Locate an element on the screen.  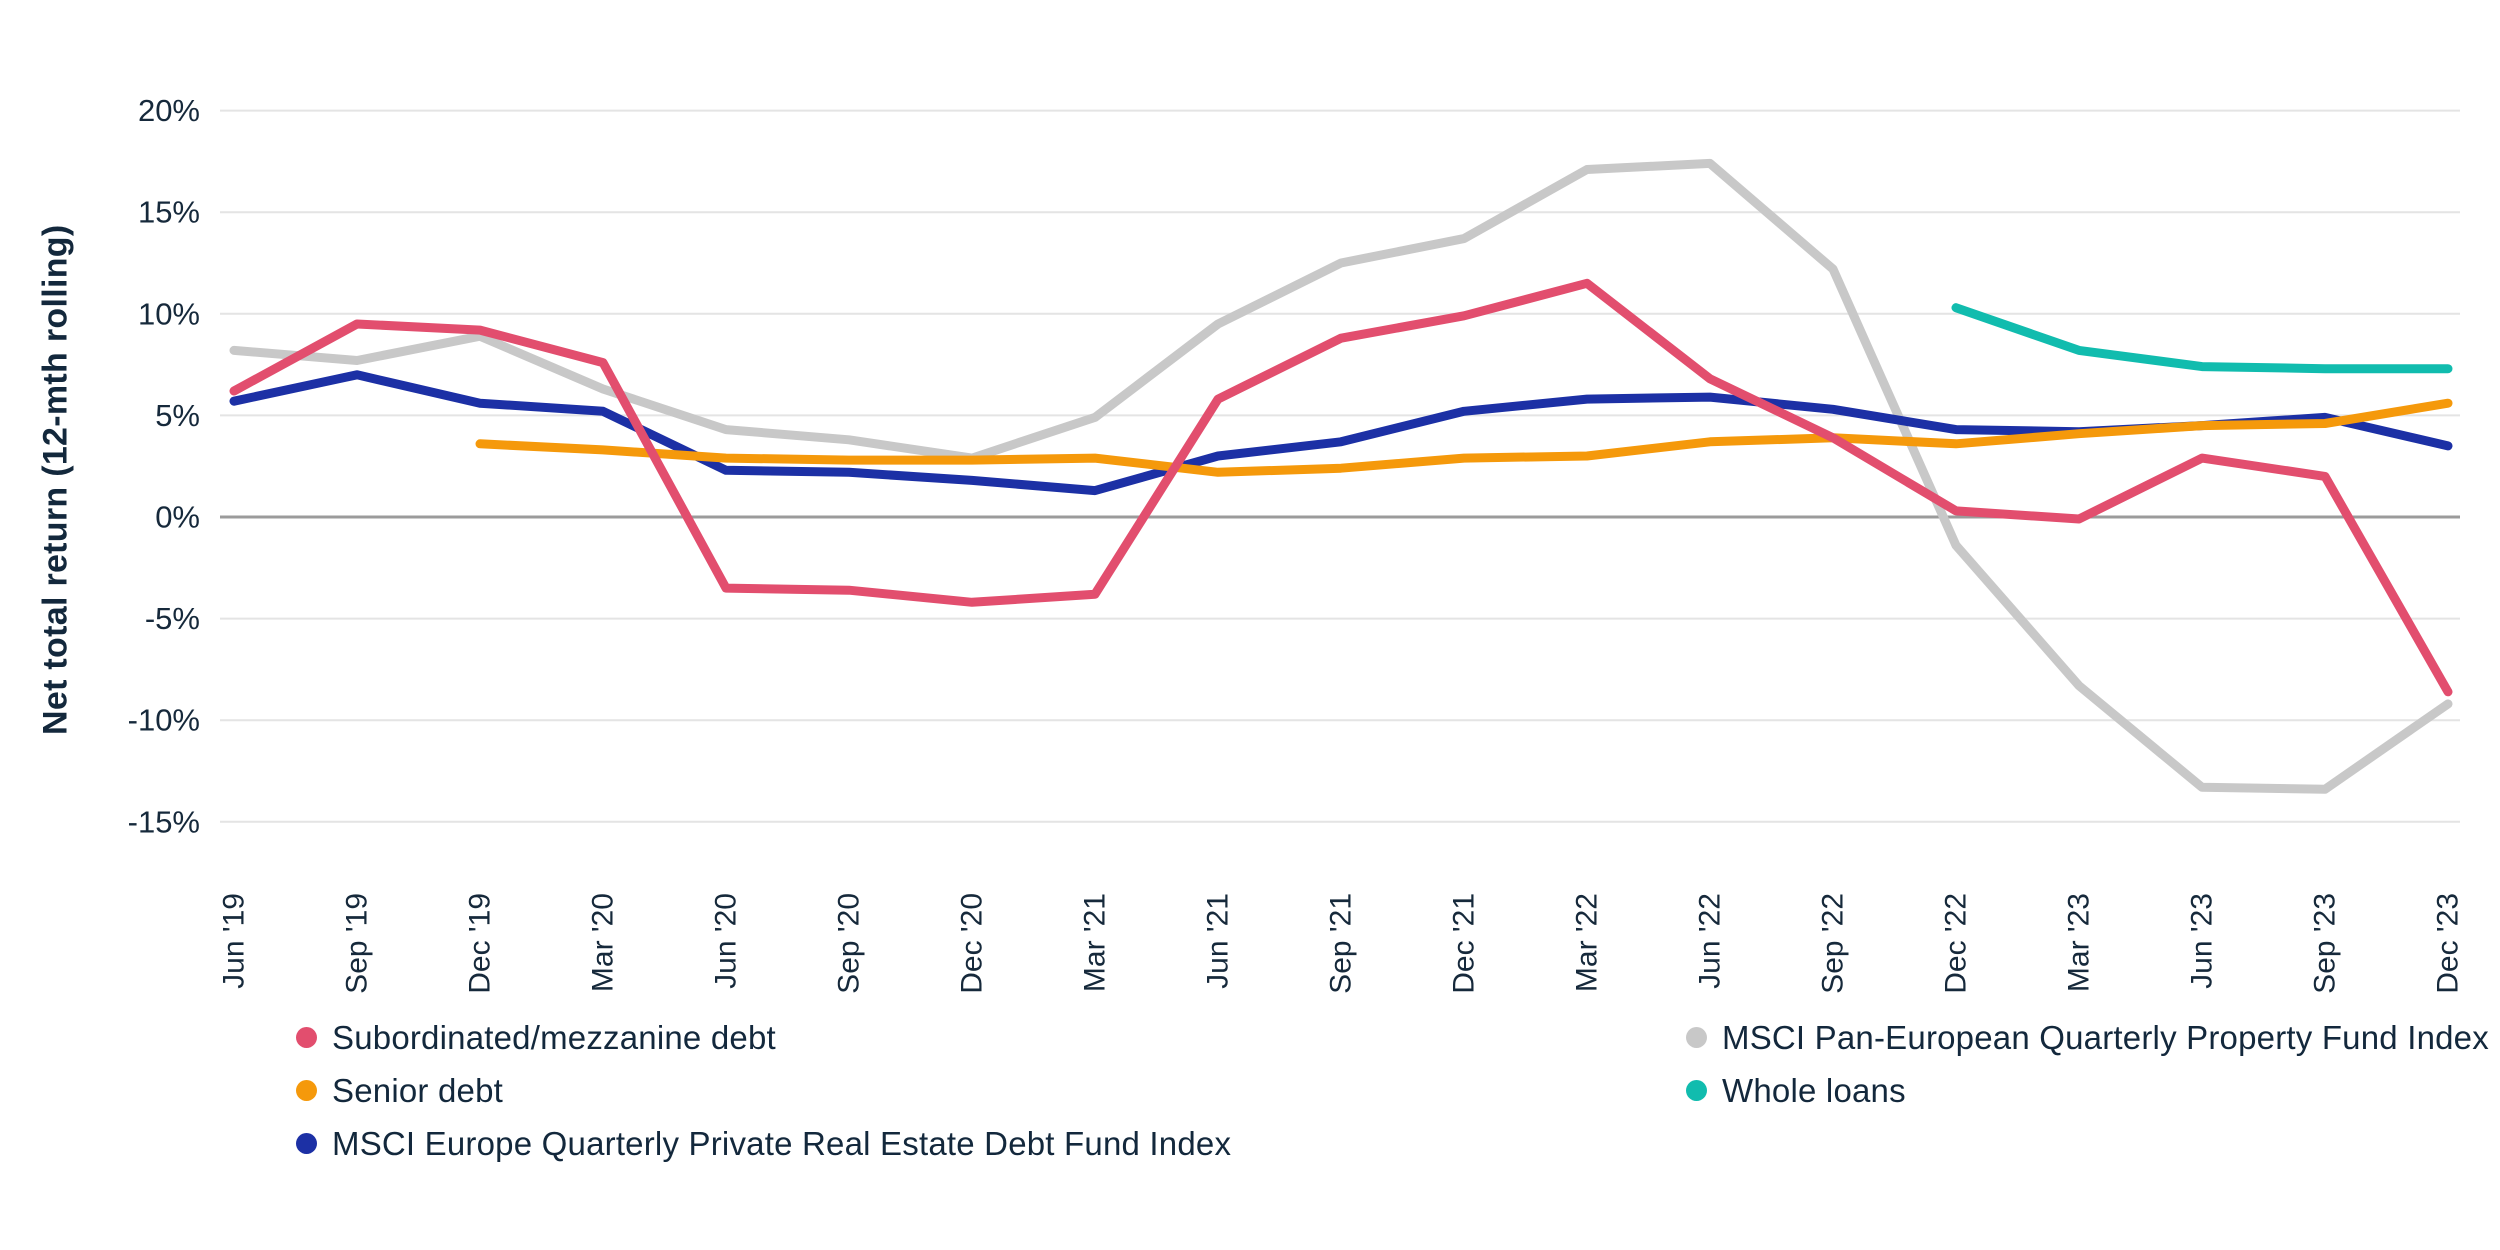
x-tick-label-16: Jun '23 is located at coordinates (2202, 941).